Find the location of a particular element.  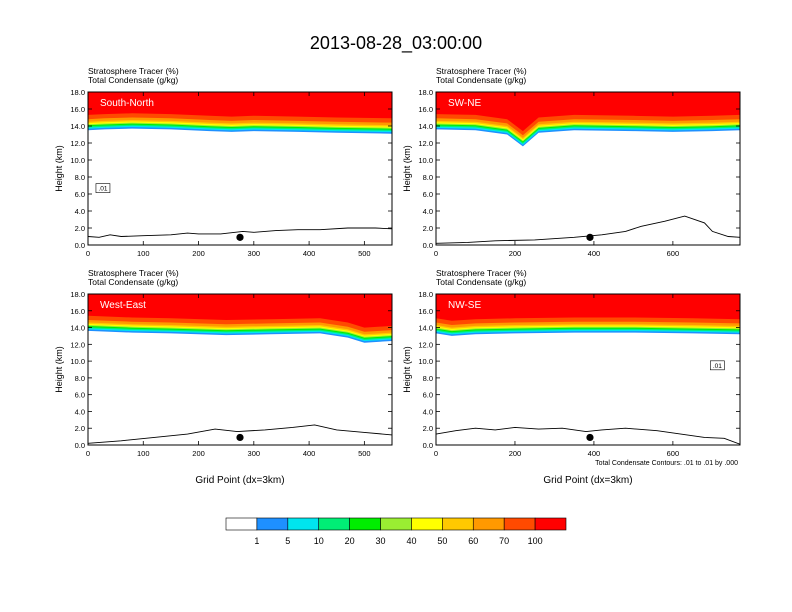

colorbar-label: 5 is located at coordinates (287, 541).